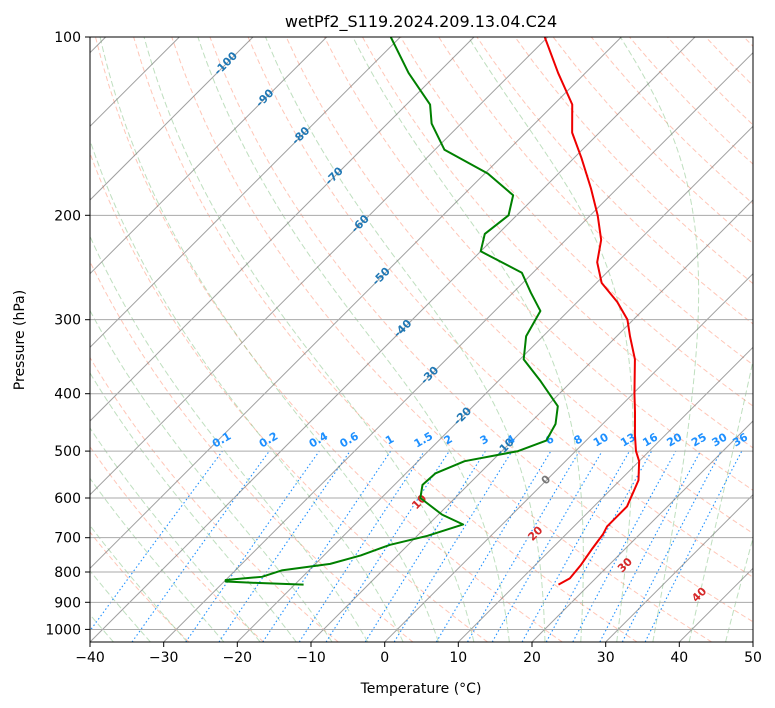 This screenshot has width=775, height=708. Describe the element at coordinates (592, 311) in the screenshot. I see `temperature-profile` at that location.